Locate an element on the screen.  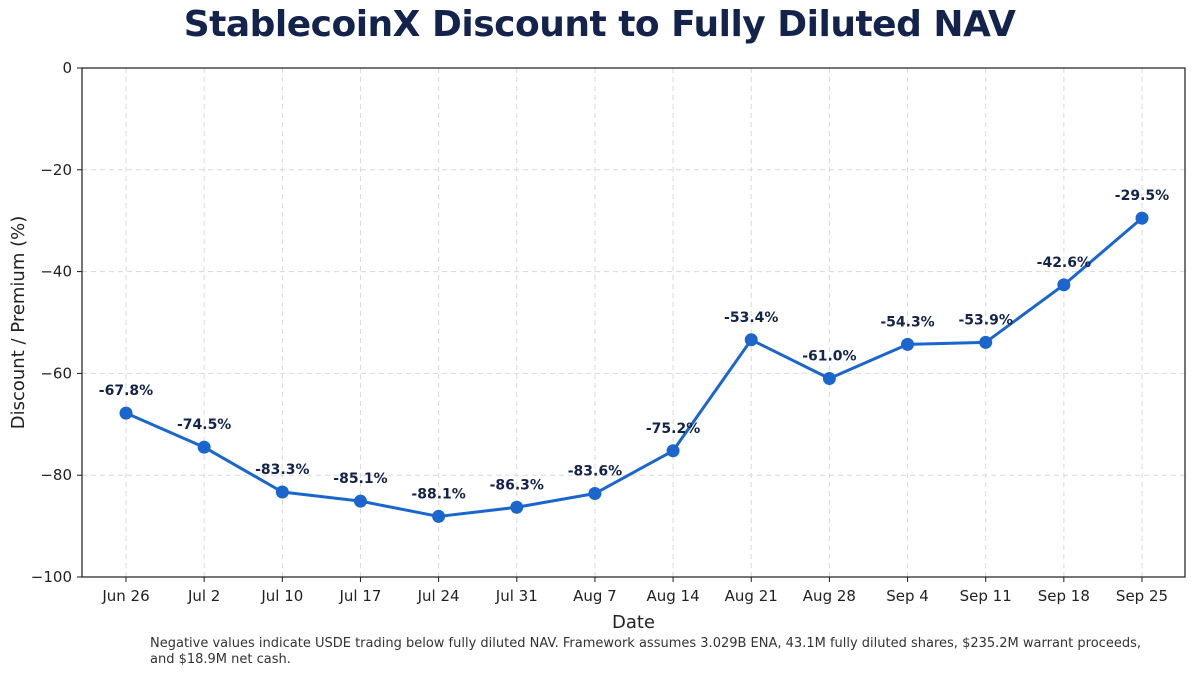
y-tick-label: −100 is located at coordinates (51, 577).